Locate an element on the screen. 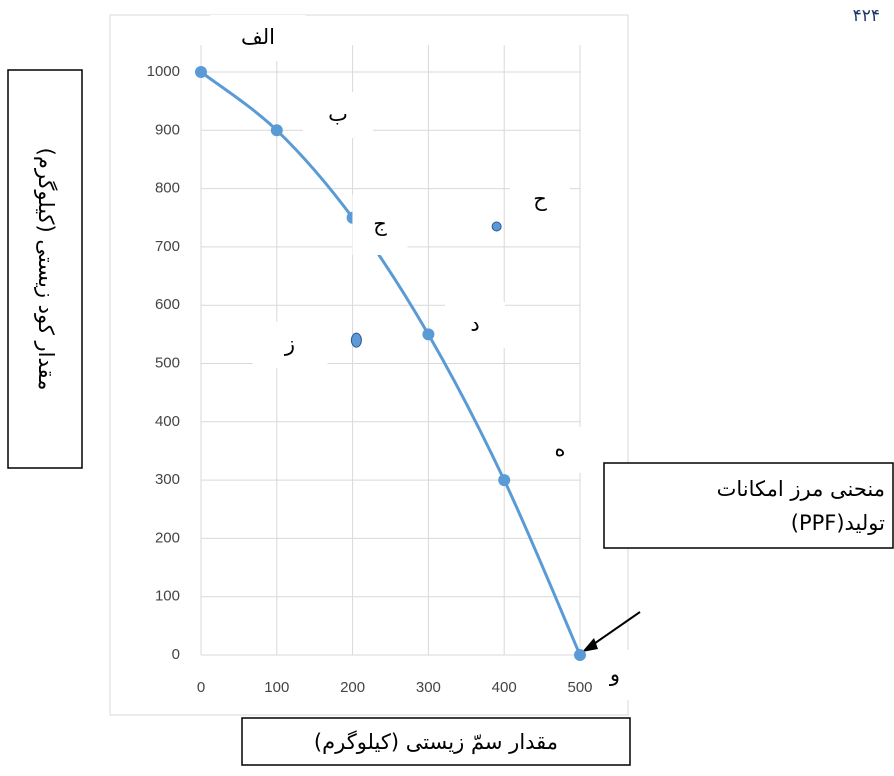  annotation-line: منحنی مرز امکانات is located at coordinates (801, 489).